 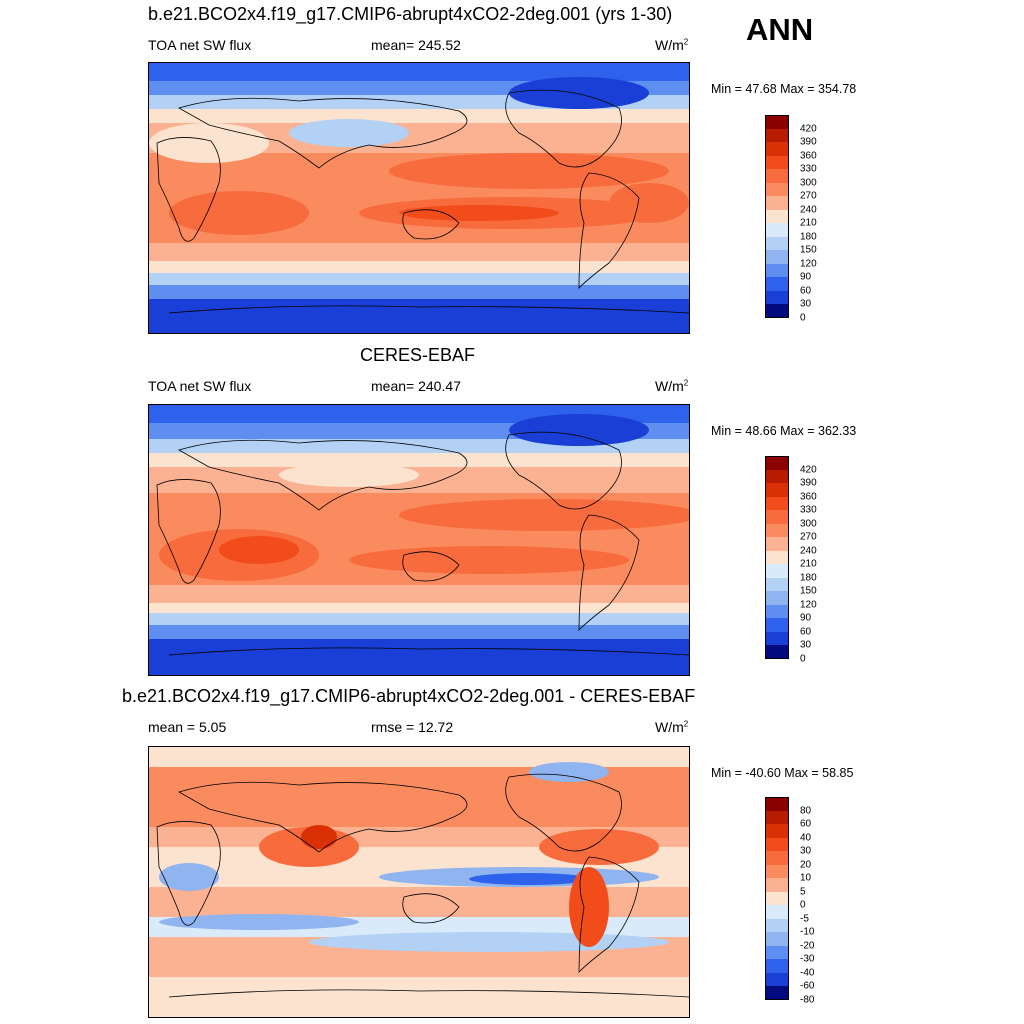 I want to click on panel-3-units: W/m2, so click(x=672, y=727).